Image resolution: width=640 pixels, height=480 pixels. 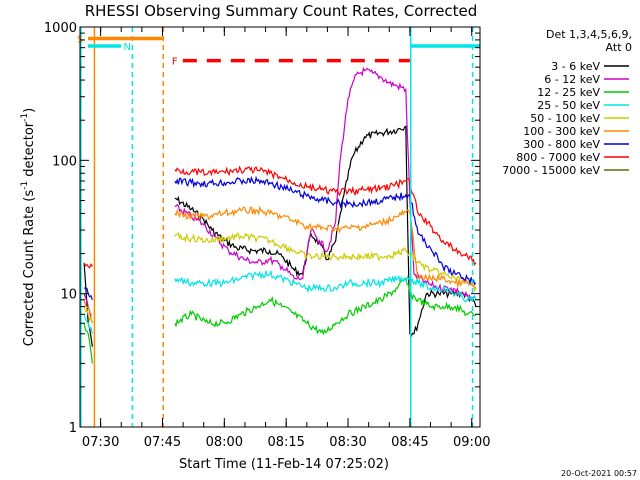 I want to click on y-tick-label-100: 100, so click(x=64, y=161).